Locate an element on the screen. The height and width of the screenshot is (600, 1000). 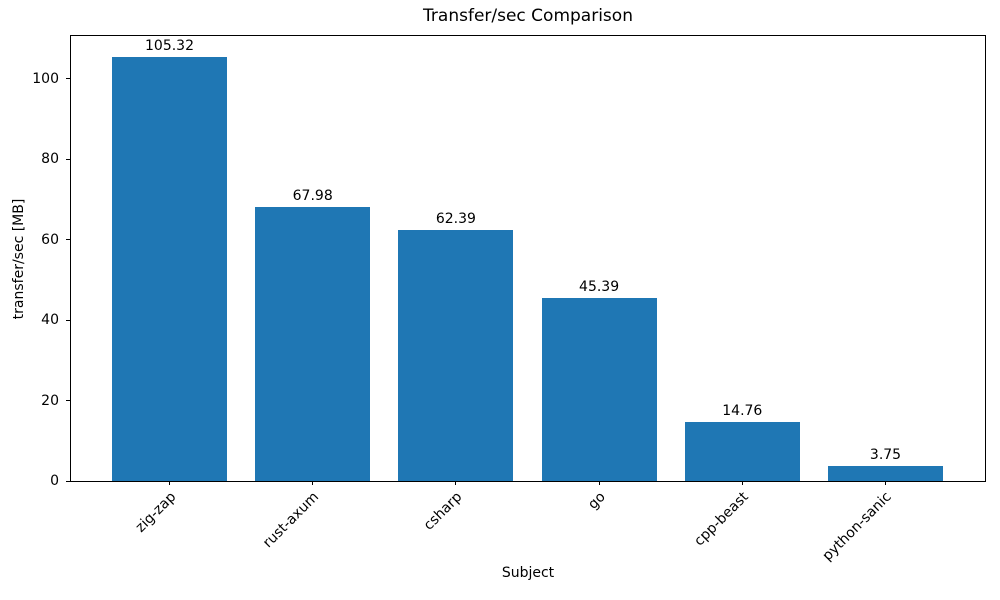
bar-python-sanic is located at coordinates (885, 473).